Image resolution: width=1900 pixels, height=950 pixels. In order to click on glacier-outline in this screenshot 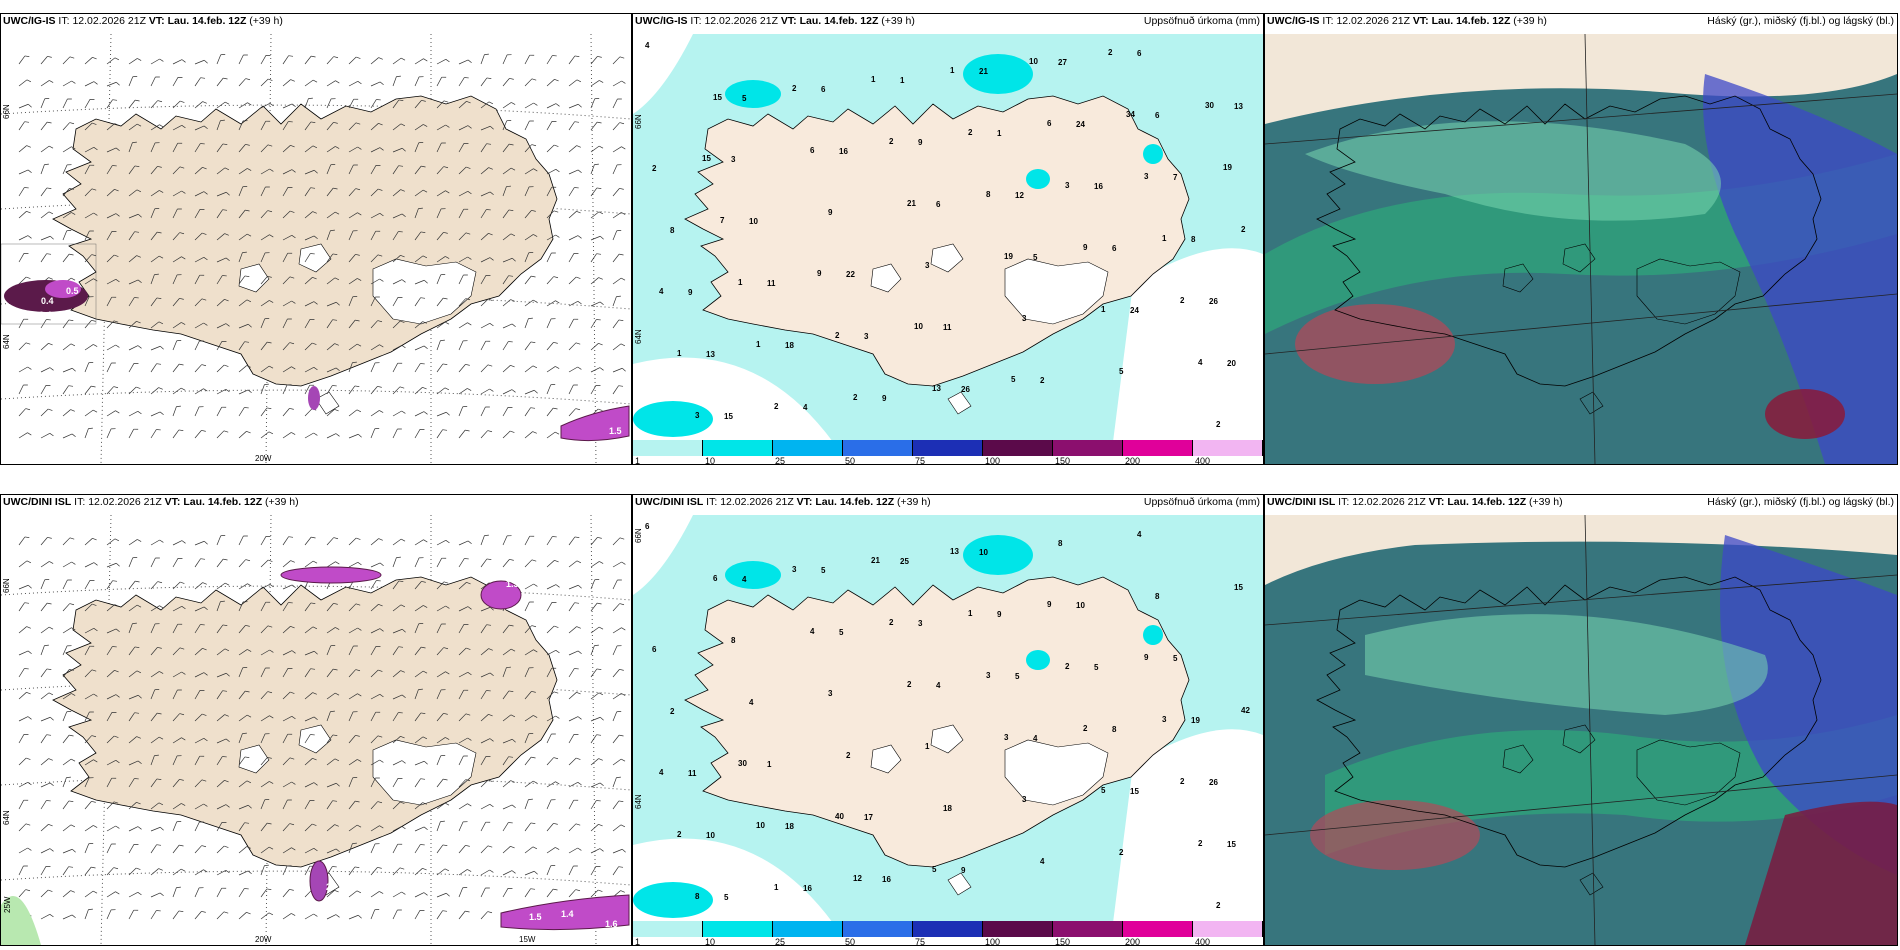, I will do `click(1591, 884)`.